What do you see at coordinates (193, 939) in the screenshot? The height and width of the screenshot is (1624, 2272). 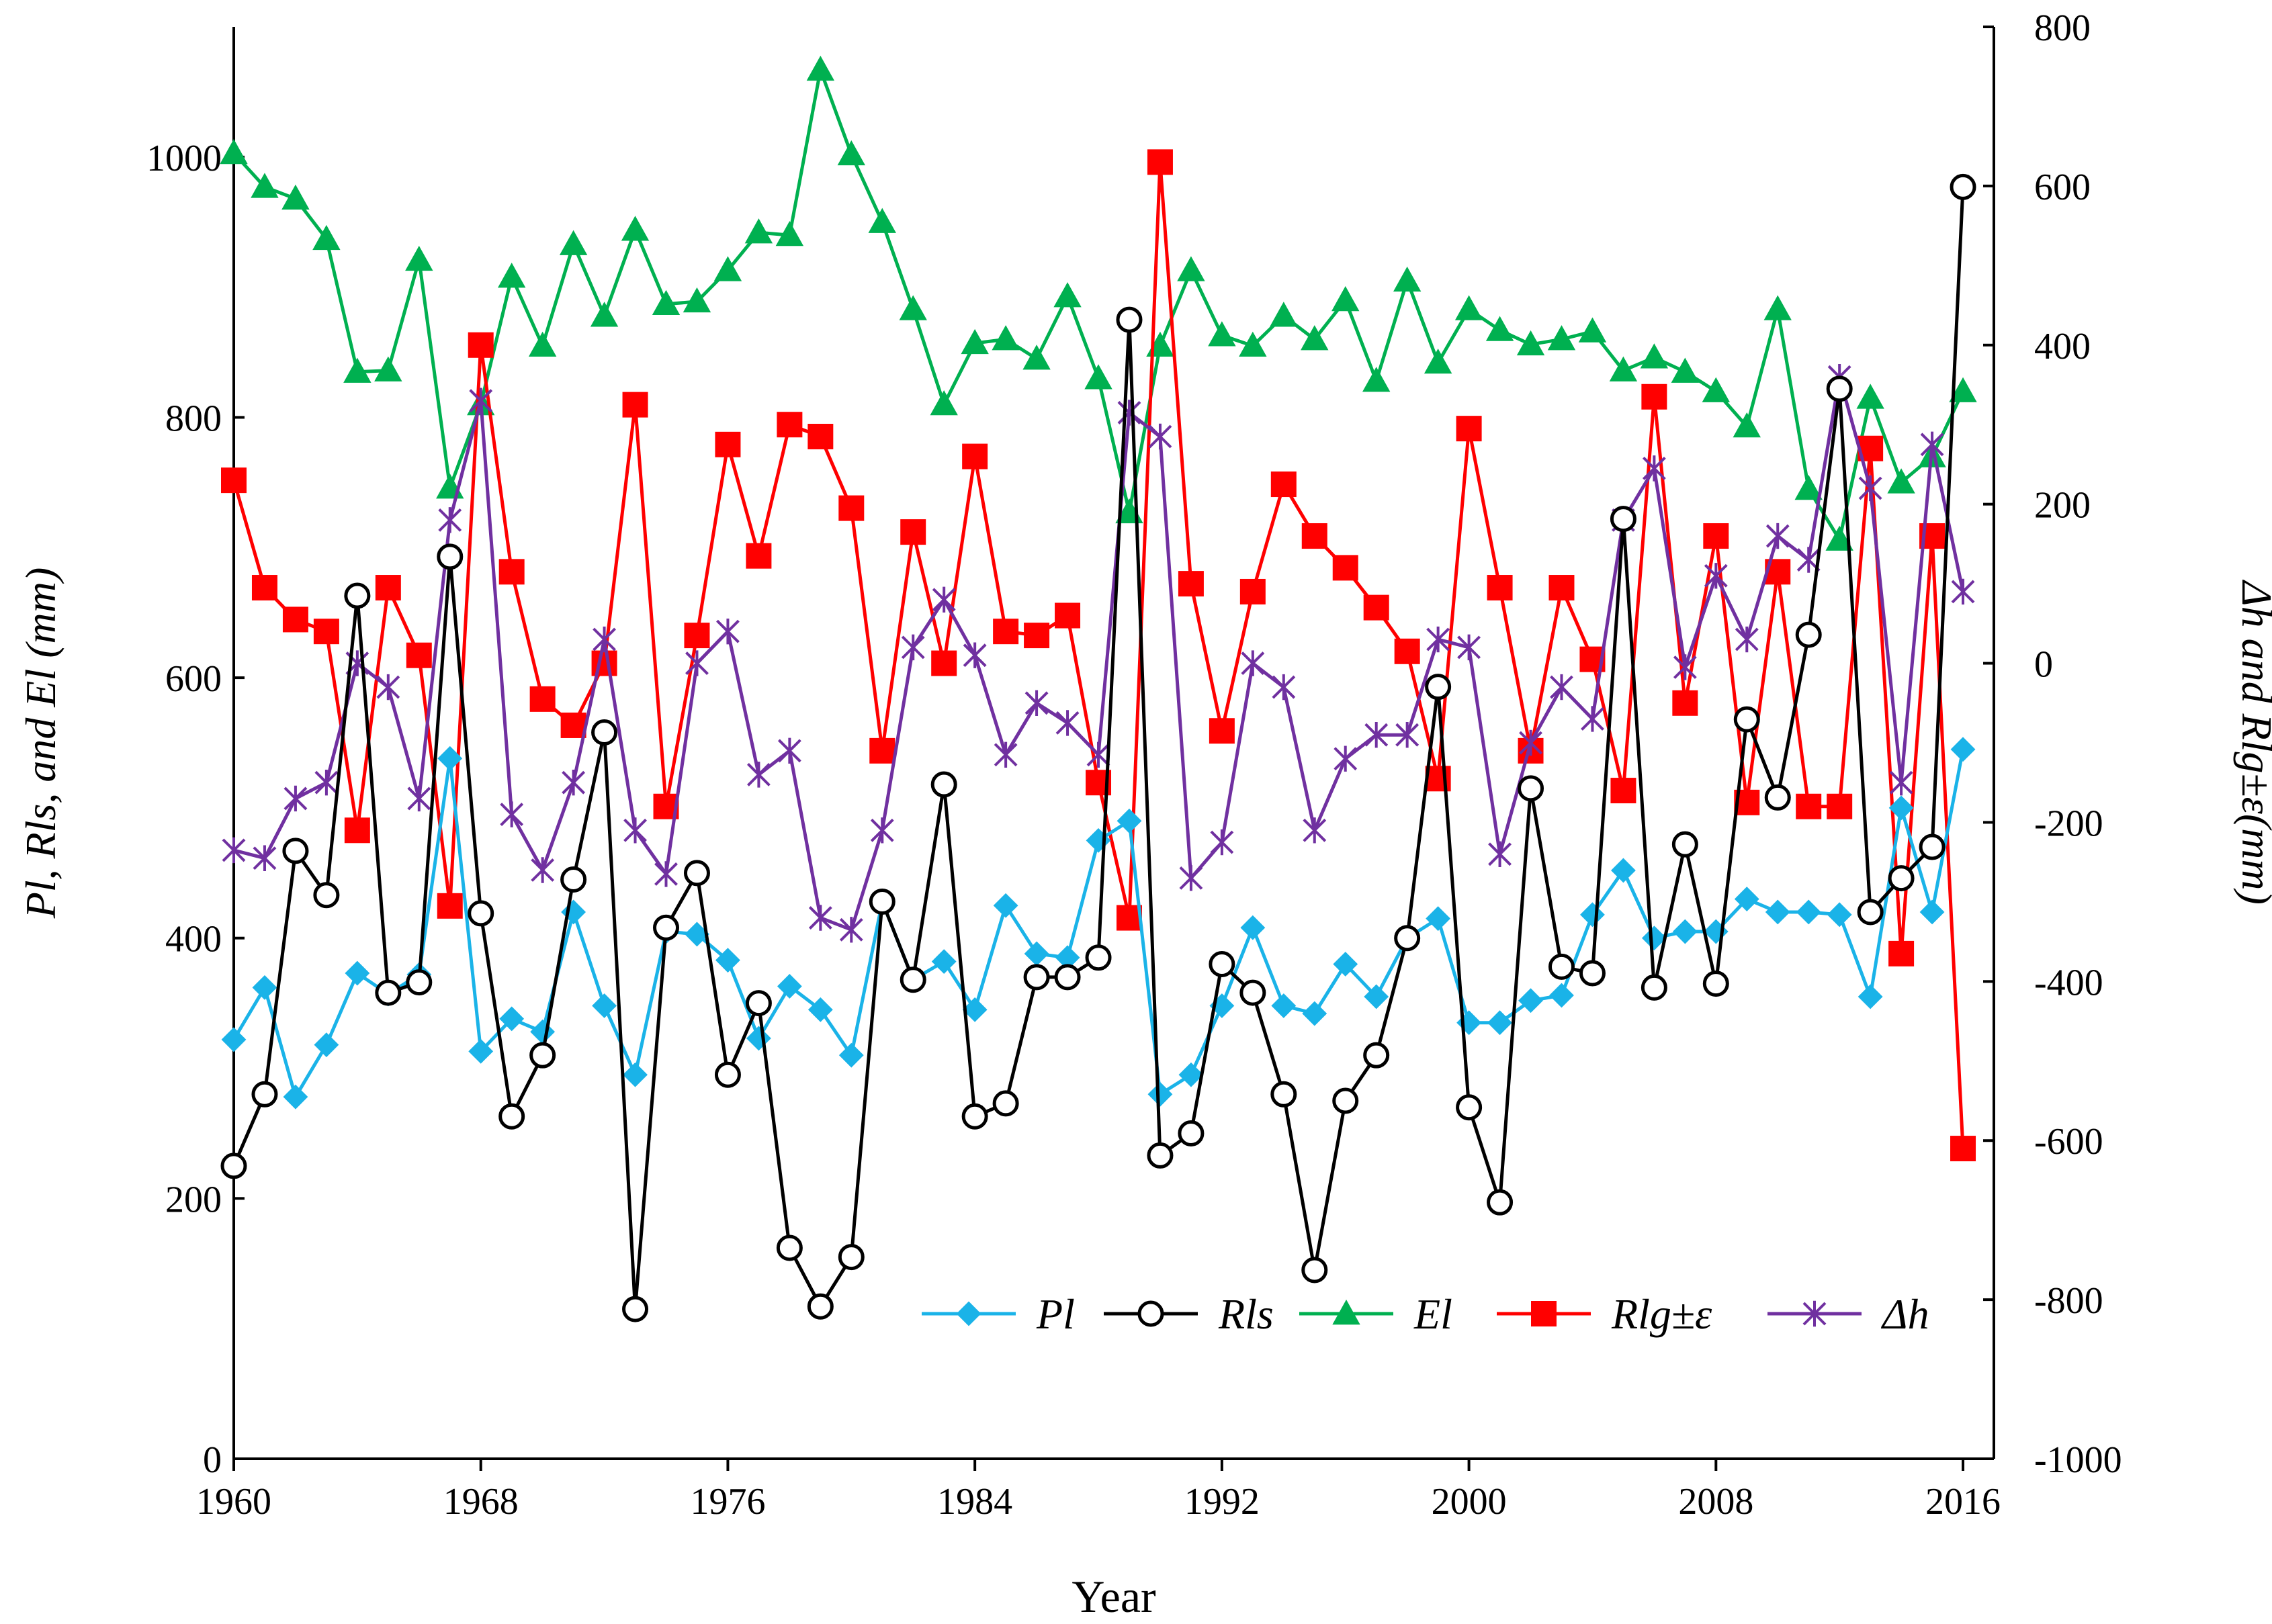 I see `left-tick-label: 400` at bounding box center [193, 939].